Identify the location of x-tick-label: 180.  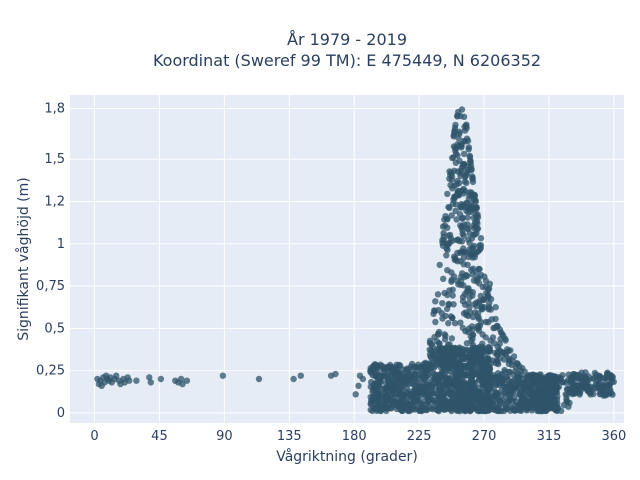
(354, 436).